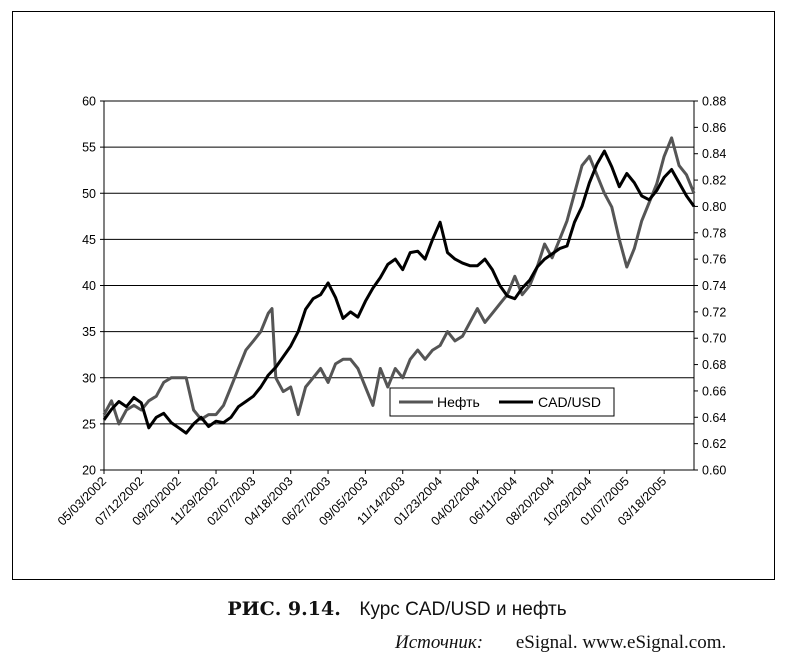 The height and width of the screenshot is (662, 794). Describe the element at coordinates (714, 339) in the screenshot. I see `right-tick-label: 0.70` at that location.